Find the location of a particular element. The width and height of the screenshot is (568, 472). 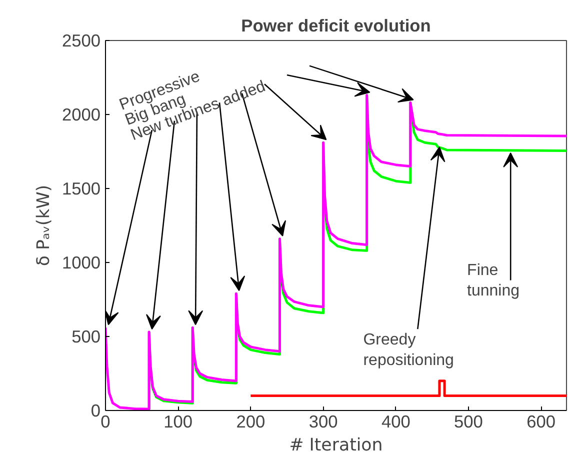

x-tick-label: 500 is located at coordinates (468, 422).